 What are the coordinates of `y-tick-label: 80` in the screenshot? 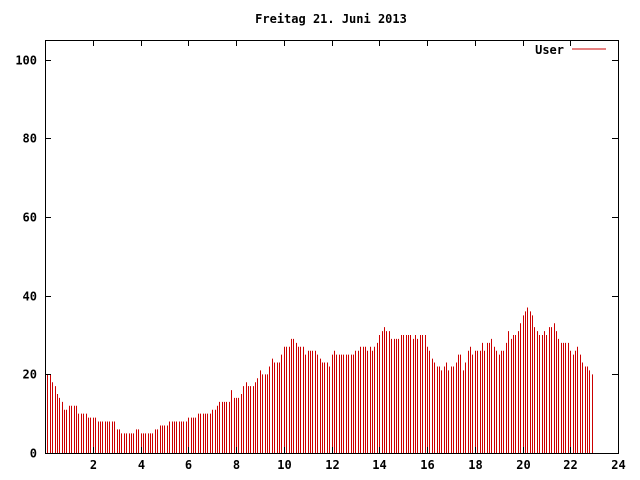 It's located at (30, 139).